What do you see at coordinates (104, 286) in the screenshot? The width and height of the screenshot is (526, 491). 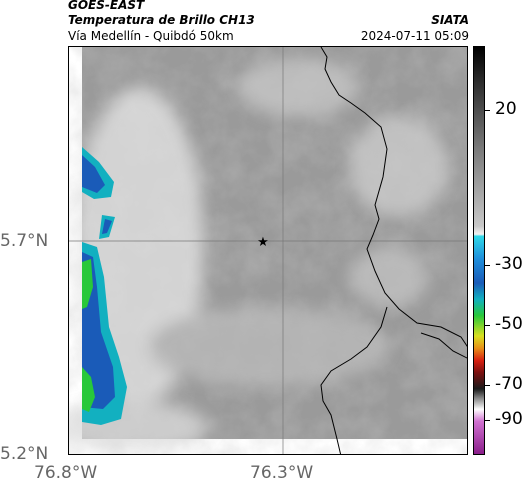 I see `convective-cells` at bounding box center [104, 286].